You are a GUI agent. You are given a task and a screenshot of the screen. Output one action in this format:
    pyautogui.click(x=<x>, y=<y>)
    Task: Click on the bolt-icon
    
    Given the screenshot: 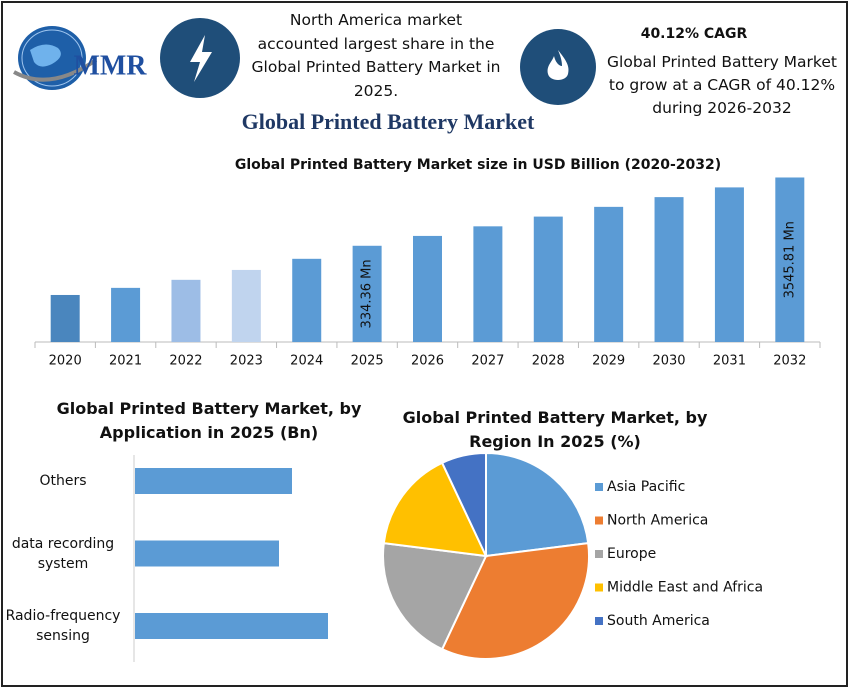 What is the action you would take?
    pyautogui.click(x=201, y=58)
    